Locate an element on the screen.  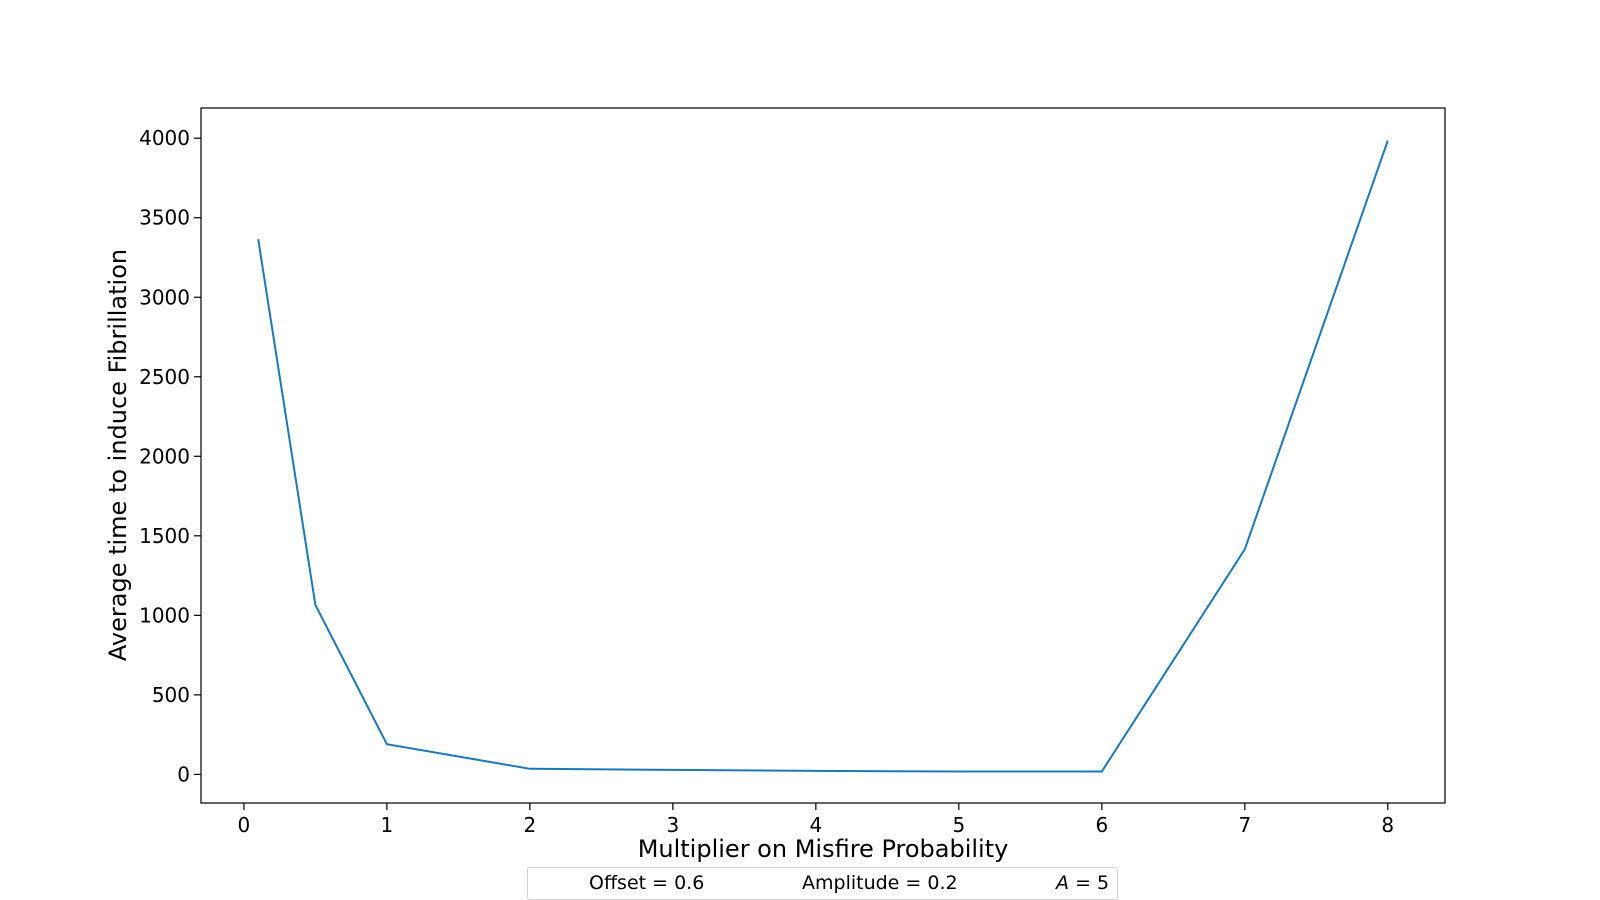
x-tick-label: 7 is located at coordinates (1244, 825).